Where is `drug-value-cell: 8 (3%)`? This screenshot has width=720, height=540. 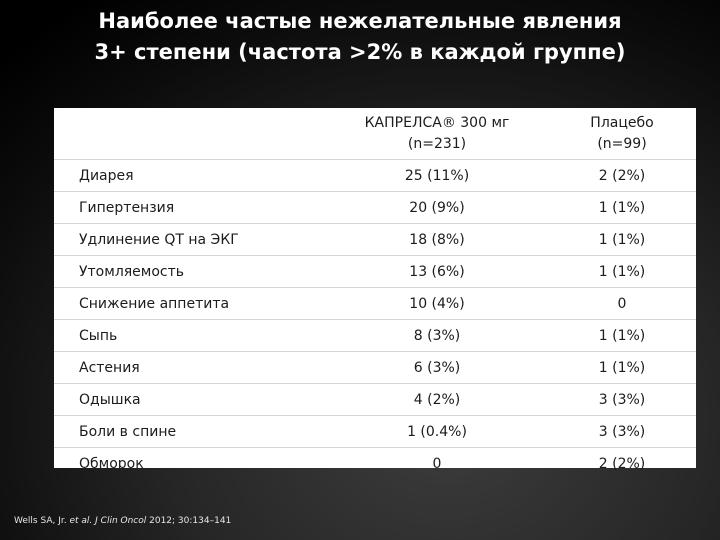
drug-value-cell: 8 (3%) is located at coordinates (437, 335).